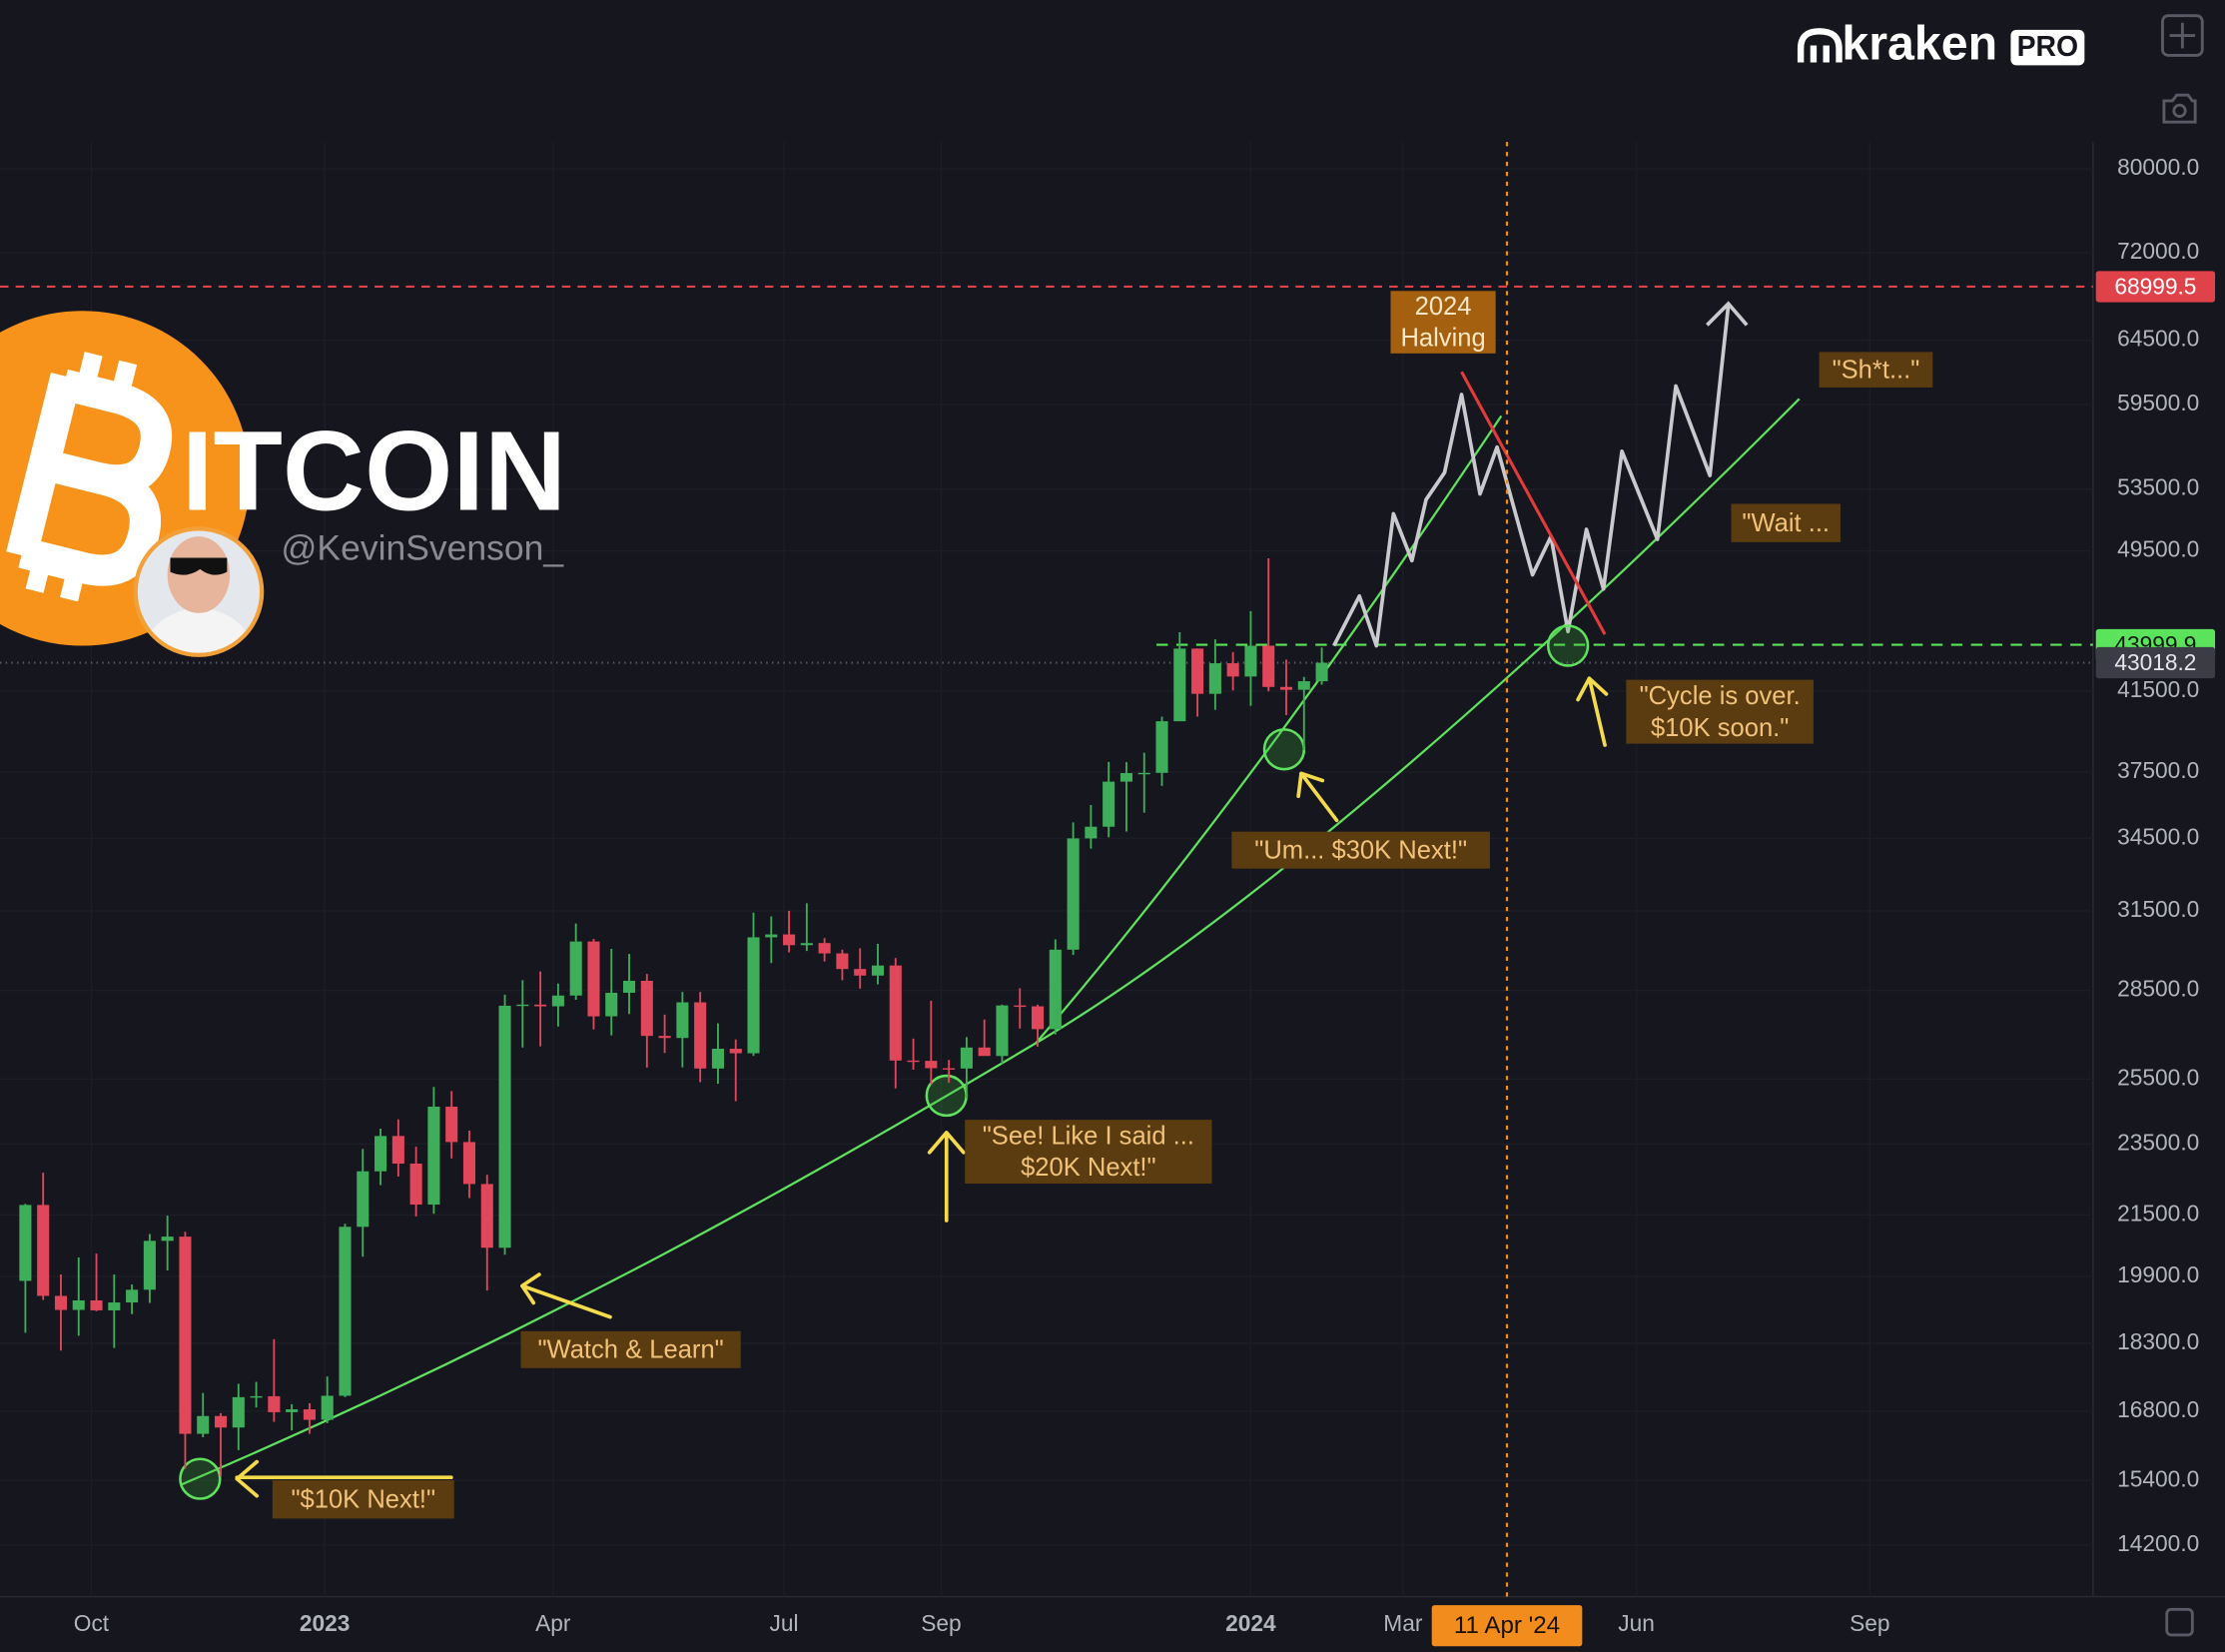 This screenshot has height=1652, width=2225. I want to click on y-tick-label: 34500.0, so click(2158, 836).